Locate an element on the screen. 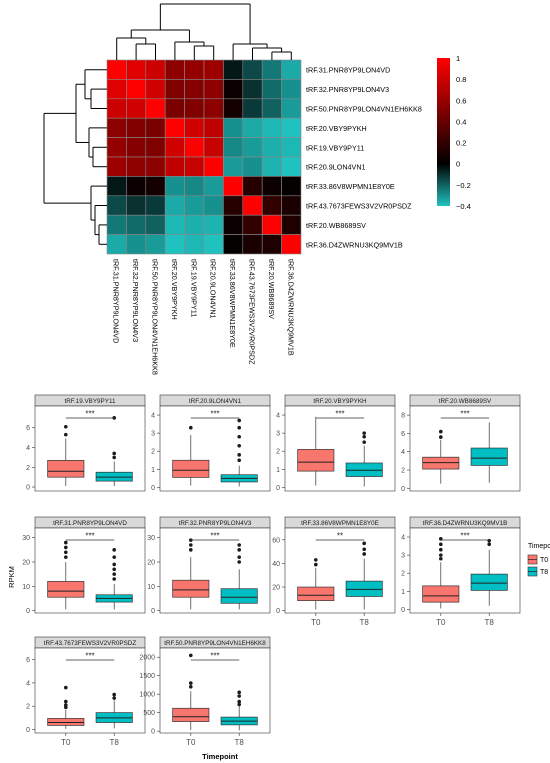 This screenshot has height=763, width=550. y-tick-label: 2 is located at coordinates (153, 452).